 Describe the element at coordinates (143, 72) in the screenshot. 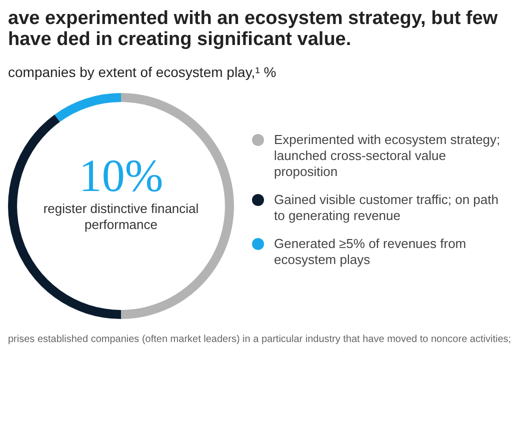

I see `chart-subtitle: companies by extent of ecosystem play,¹ %` at that location.